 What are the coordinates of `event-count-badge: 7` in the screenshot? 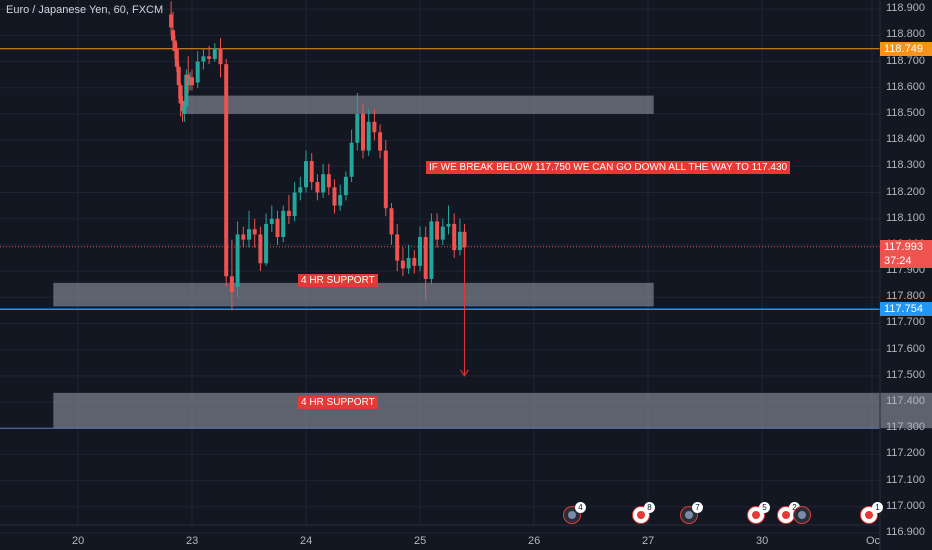 It's located at (697, 507).